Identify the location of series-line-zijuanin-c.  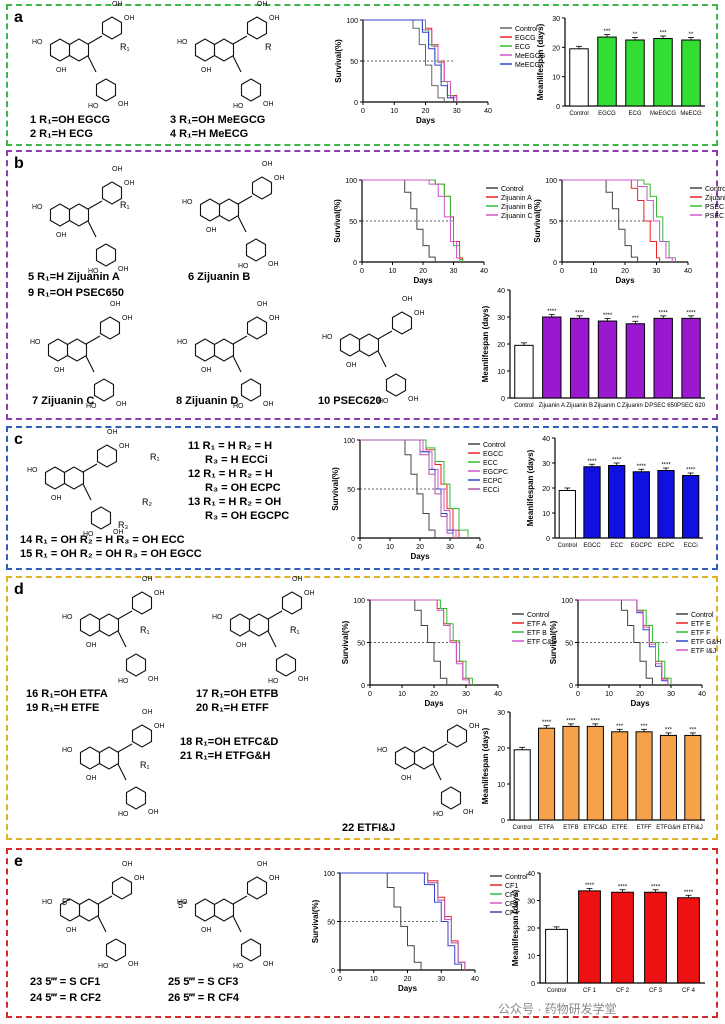
(411, 220).